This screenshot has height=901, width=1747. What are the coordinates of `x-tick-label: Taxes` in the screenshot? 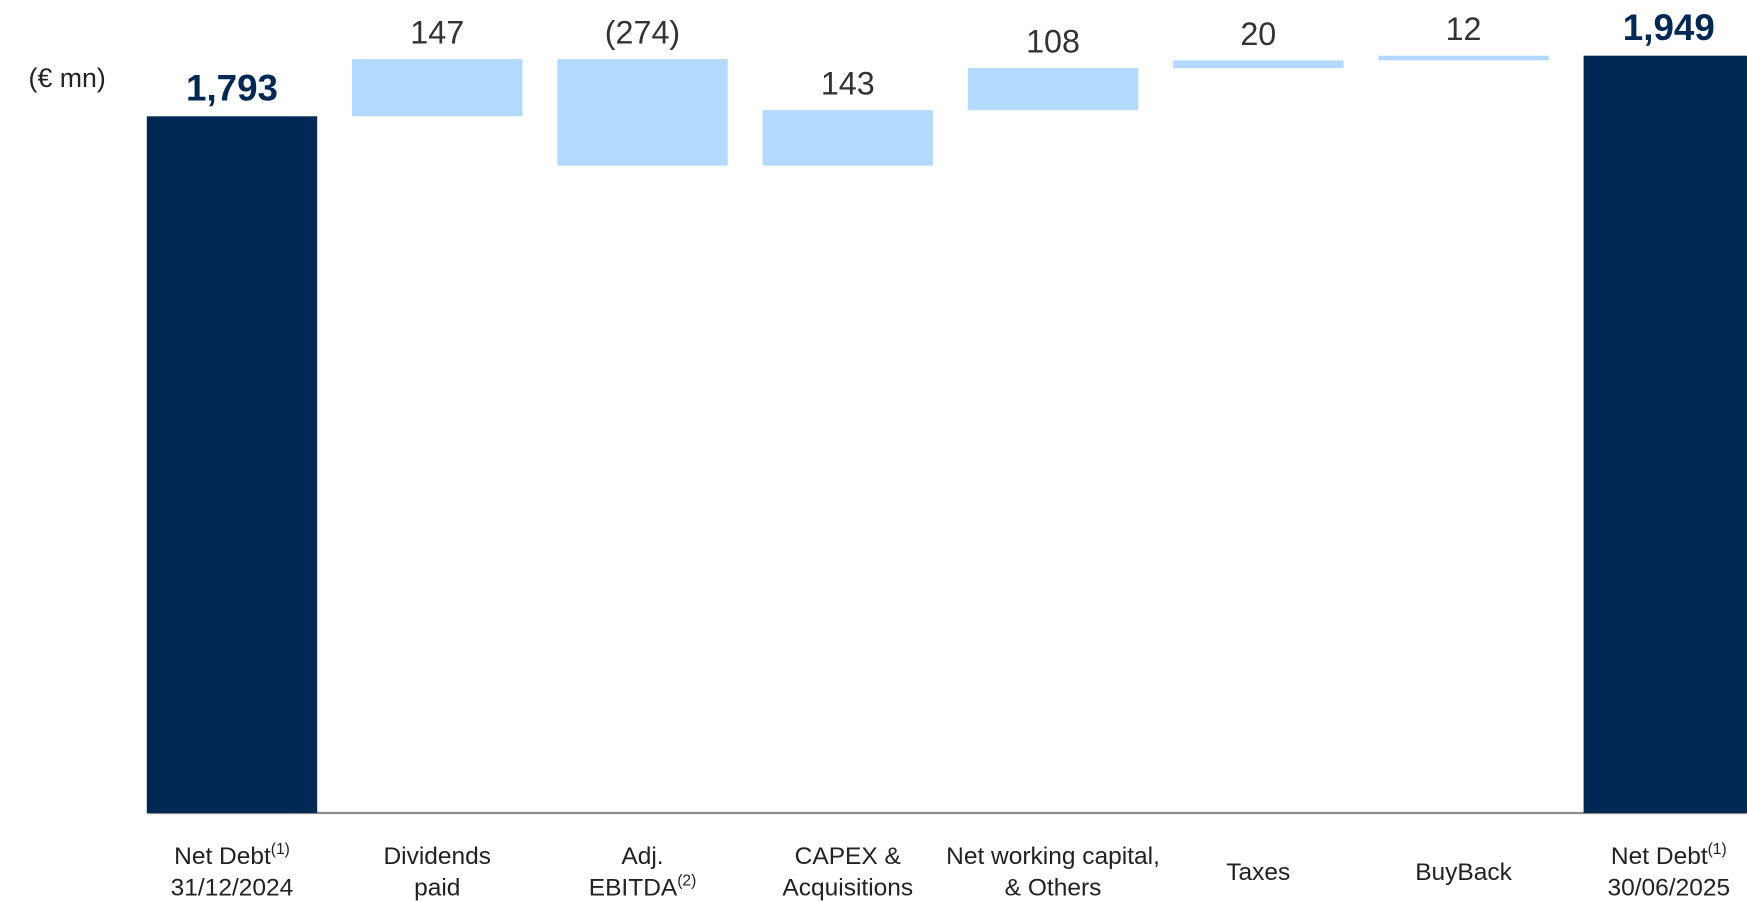 It's located at (1258, 872).